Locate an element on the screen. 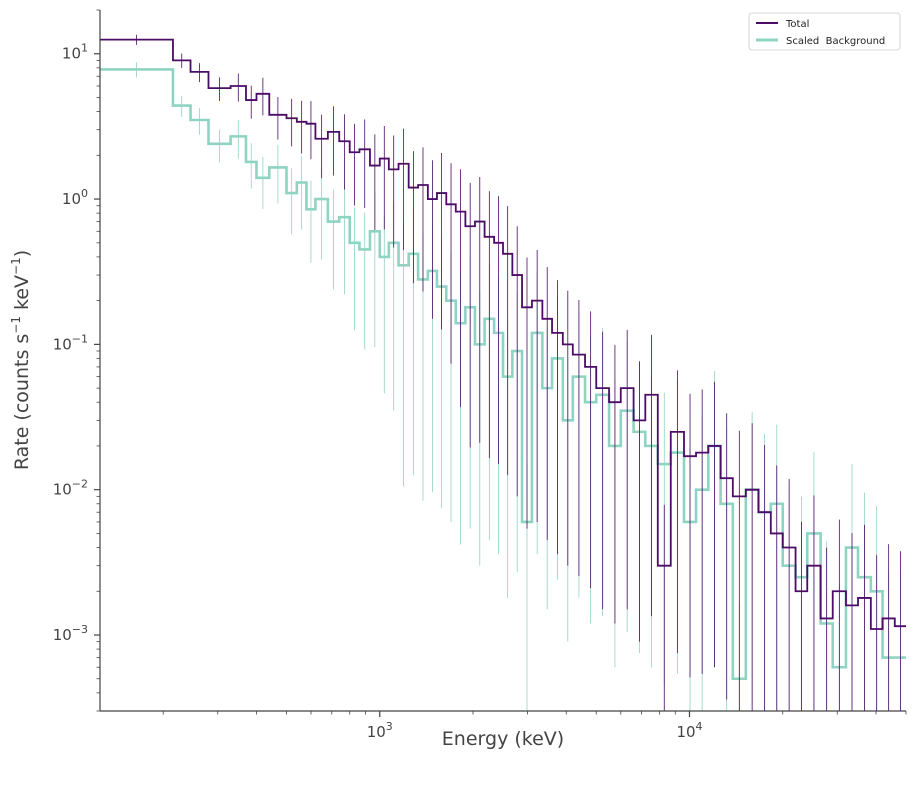  y-axis-label-part: Rate (counts s is located at coordinates (22, 402).